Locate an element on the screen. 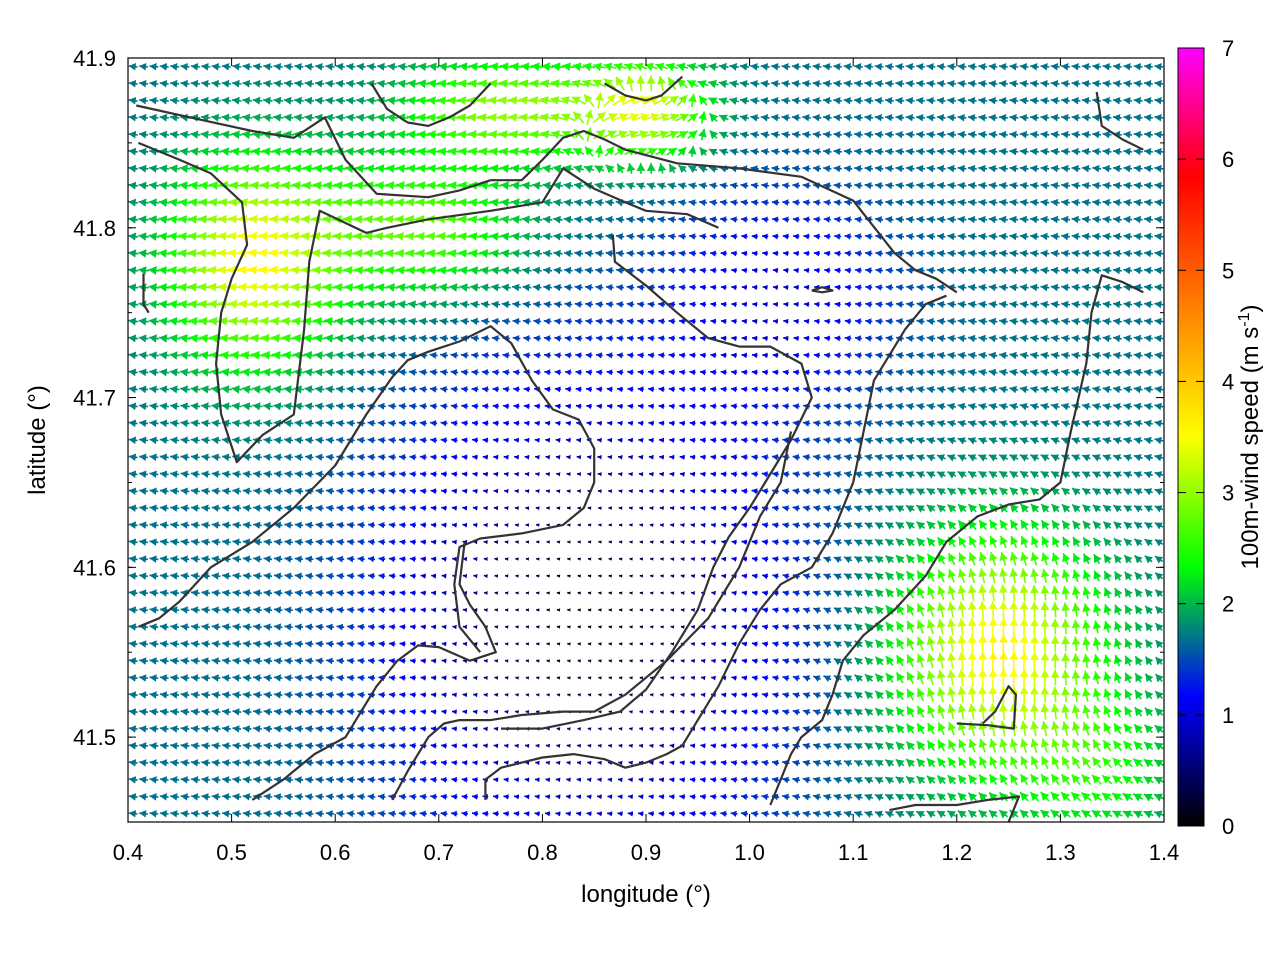  colorbar-tick-label: 5 is located at coordinates (1228, 270).